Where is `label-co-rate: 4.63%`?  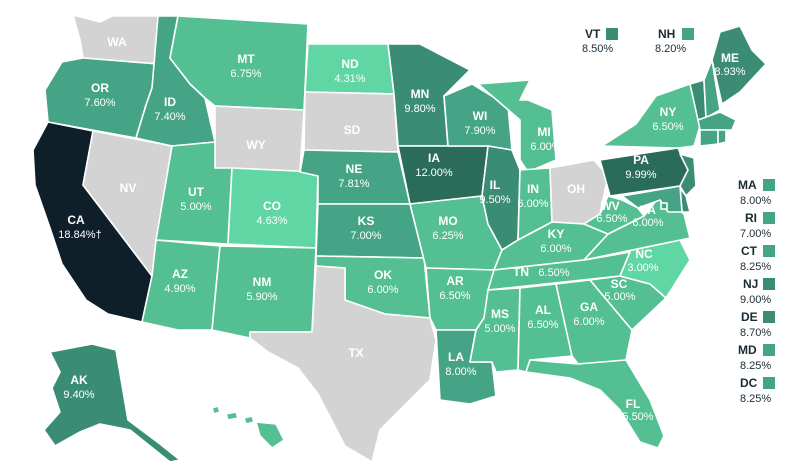
label-co-rate: 4.63% is located at coordinates (271, 221).